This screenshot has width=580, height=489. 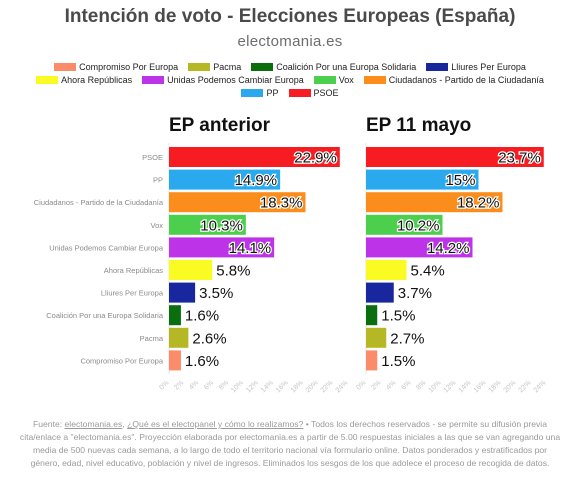 I want to click on legend-item: PP, so click(x=260, y=93).